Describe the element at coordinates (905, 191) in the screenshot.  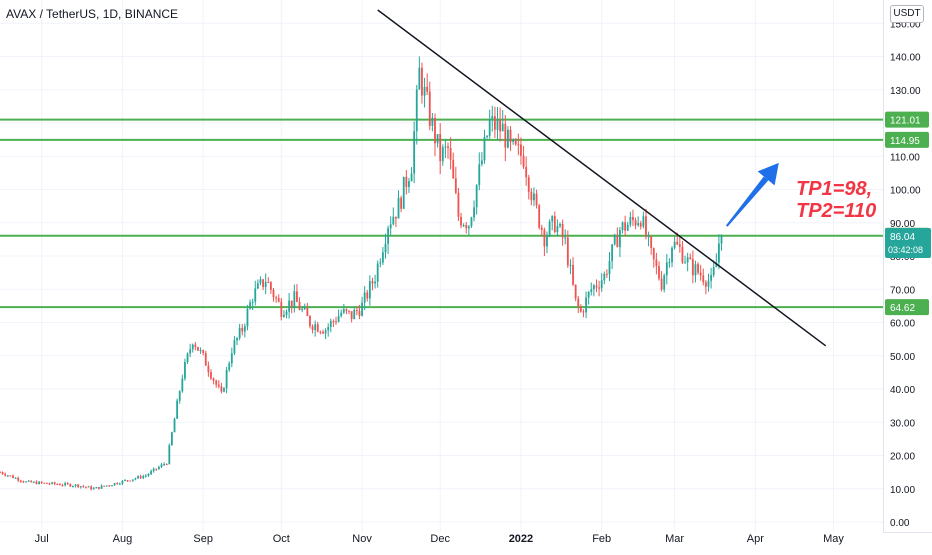
I see `y-tick-label: 100.00` at that location.